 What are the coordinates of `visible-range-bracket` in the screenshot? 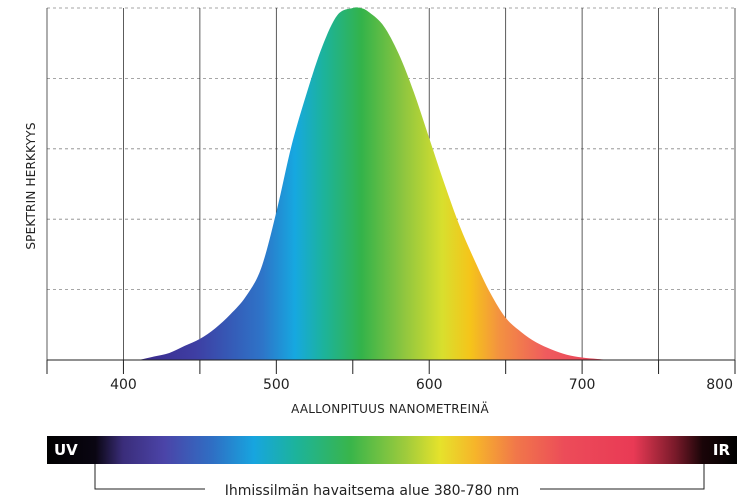 It's located at (399, 477).